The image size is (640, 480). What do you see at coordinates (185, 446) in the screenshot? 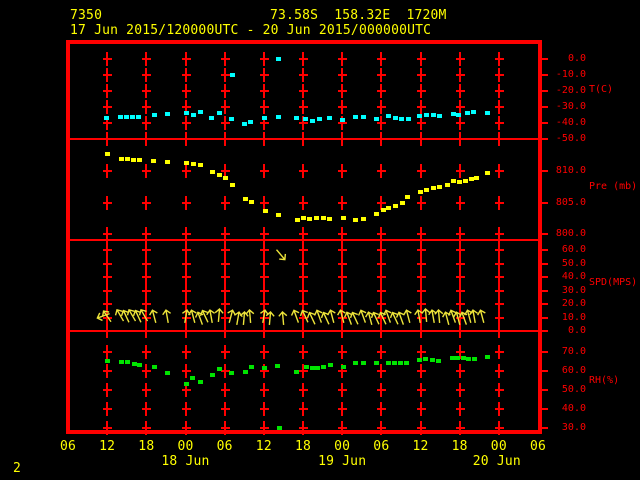
I see `hour-label: 00` at bounding box center [185, 446].